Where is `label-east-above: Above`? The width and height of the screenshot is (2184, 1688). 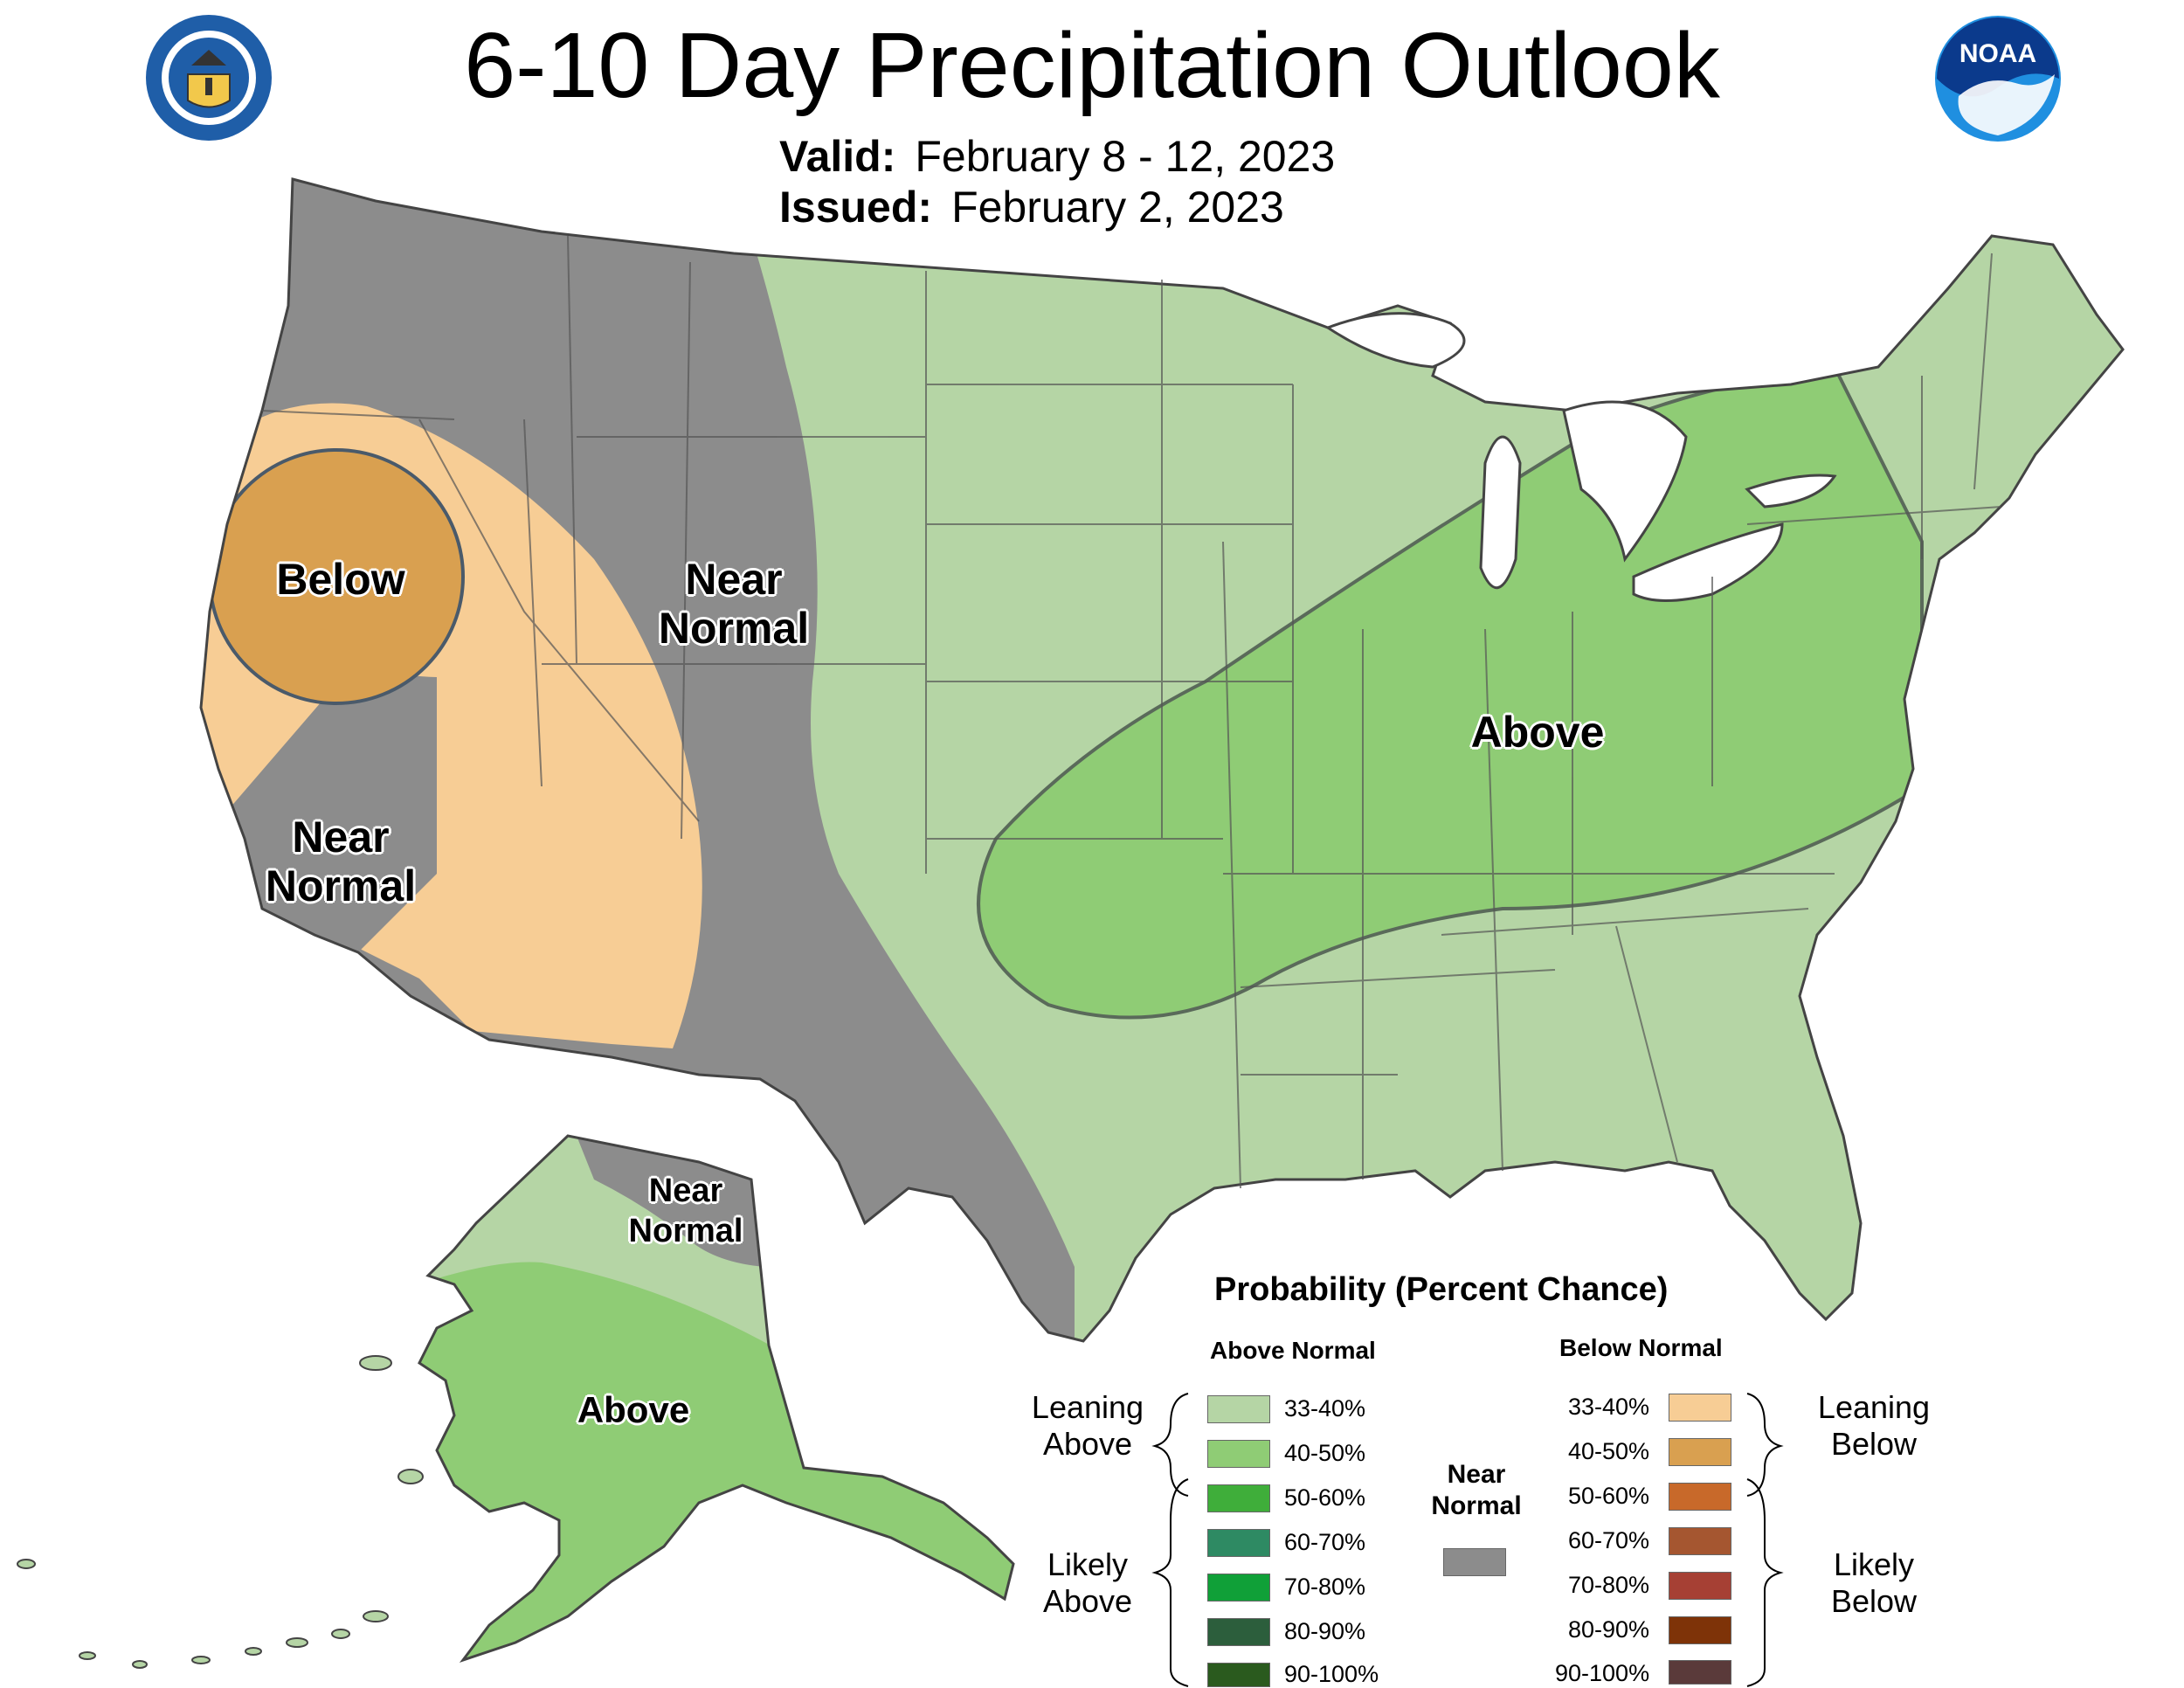 label-east-above: Above is located at coordinates (1537, 732).